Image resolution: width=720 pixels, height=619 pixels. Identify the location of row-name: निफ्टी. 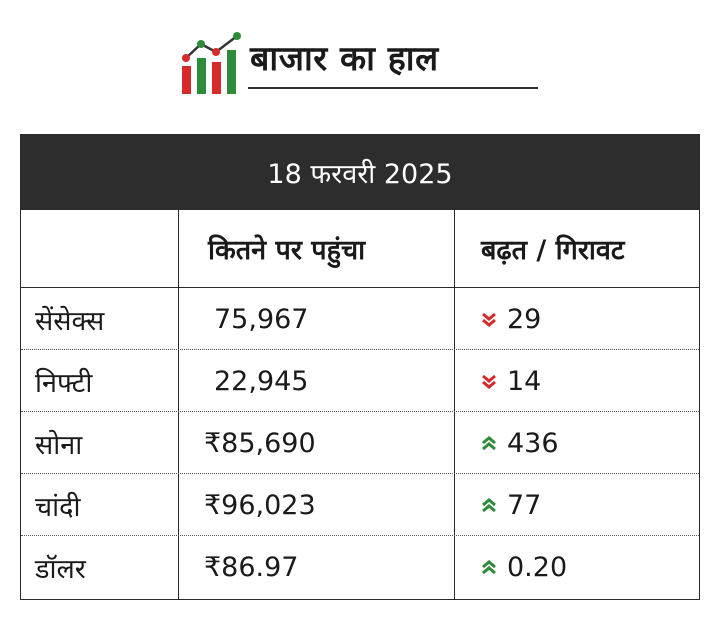
(64, 383).